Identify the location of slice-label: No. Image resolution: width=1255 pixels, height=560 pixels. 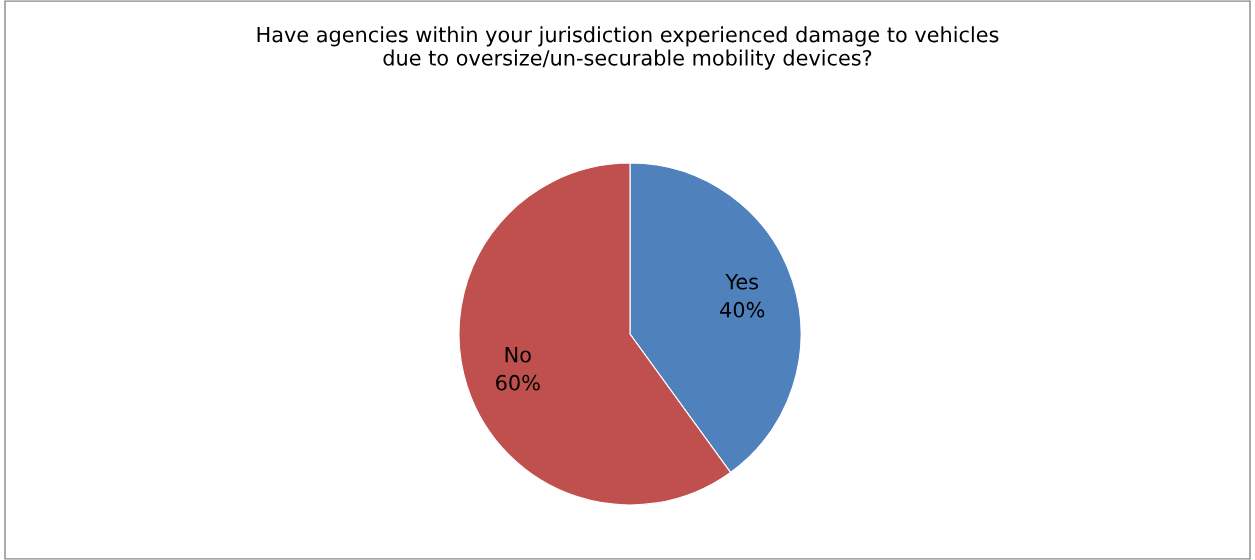
(518, 354).